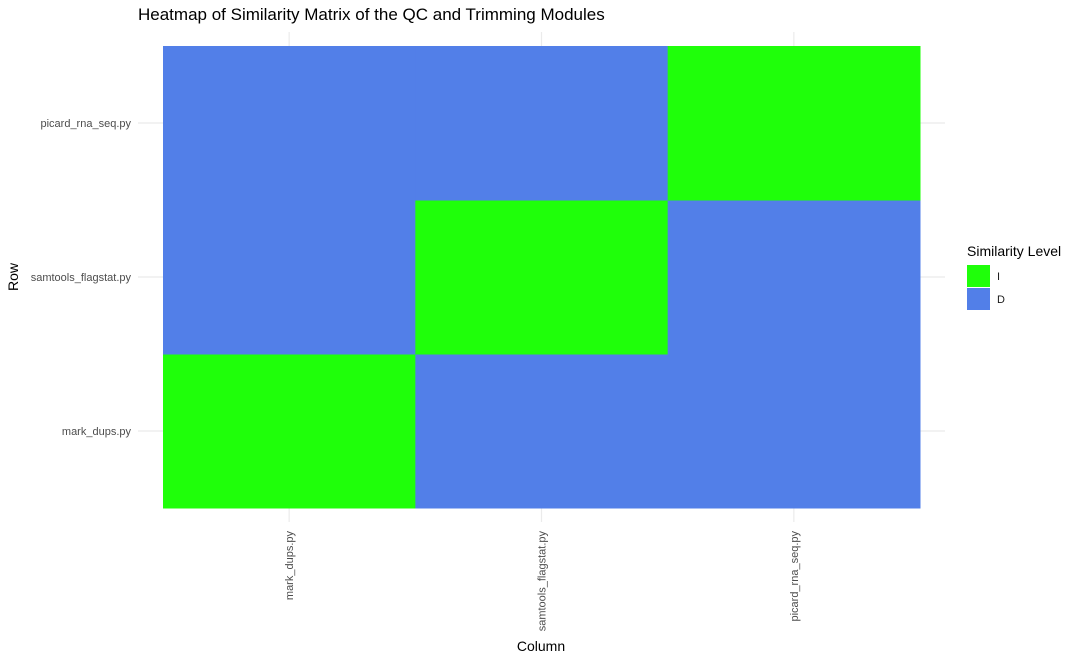  I want to click on y-tick-label: mark_dups.py, so click(97, 432).